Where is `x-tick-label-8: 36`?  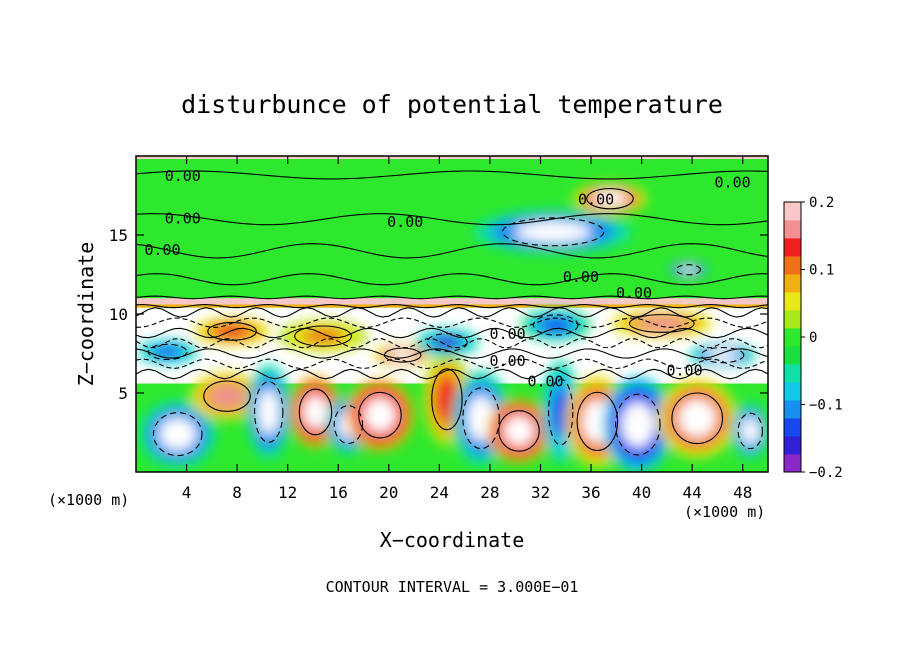
x-tick-label-8: 36 is located at coordinates (590, 492).